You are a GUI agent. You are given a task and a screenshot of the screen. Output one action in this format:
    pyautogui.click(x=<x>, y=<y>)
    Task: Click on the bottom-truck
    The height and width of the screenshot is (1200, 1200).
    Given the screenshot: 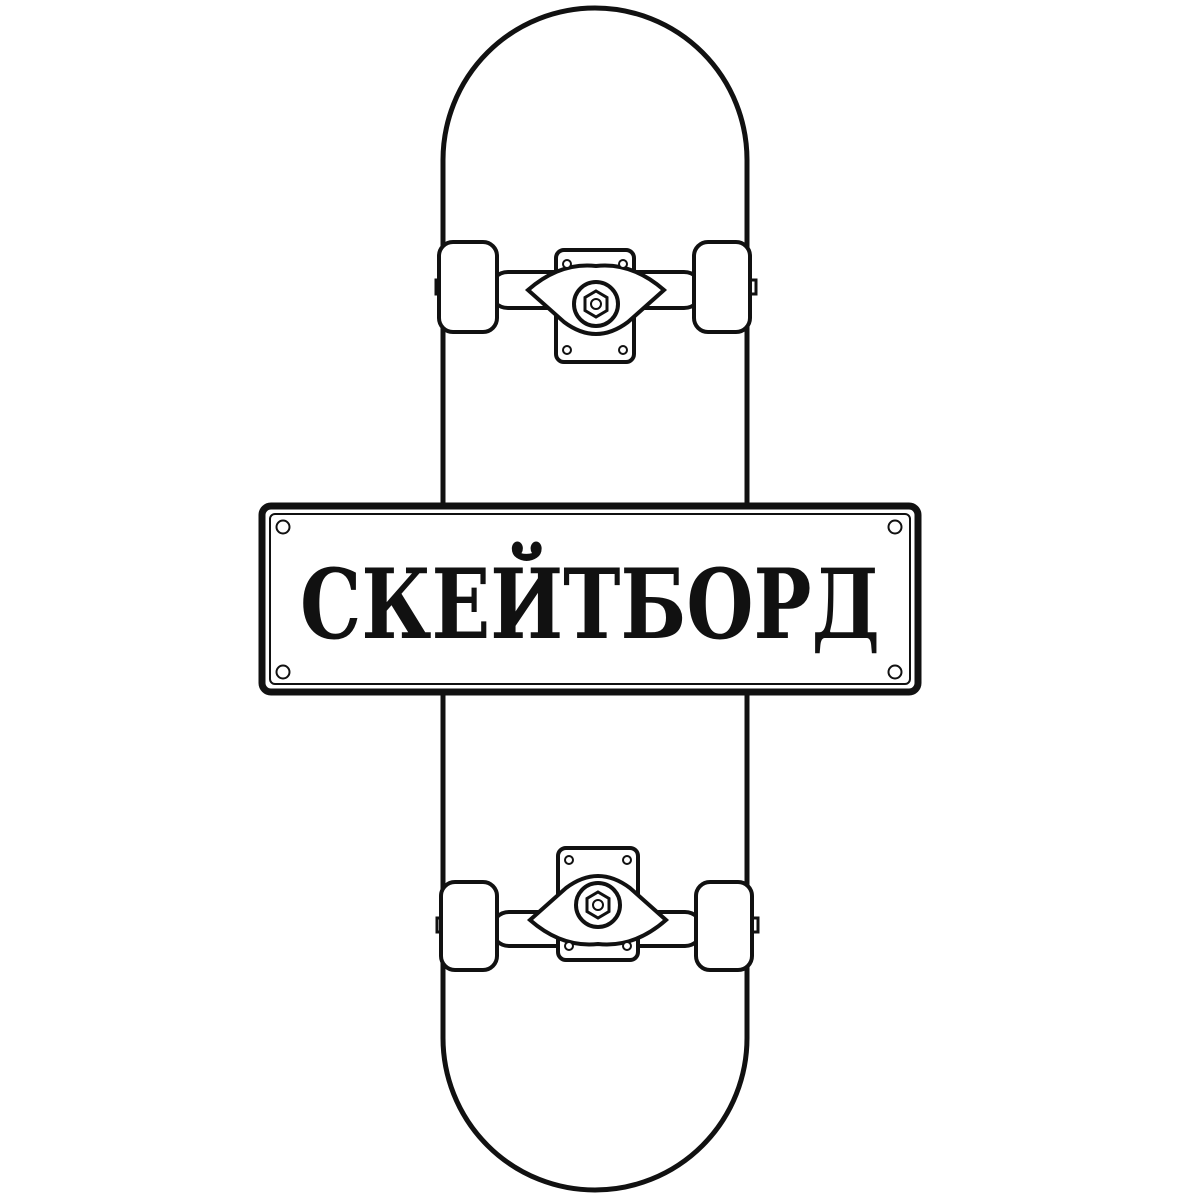 What is the action you would take?
    pyautogui.click(x=597, y=909)
    